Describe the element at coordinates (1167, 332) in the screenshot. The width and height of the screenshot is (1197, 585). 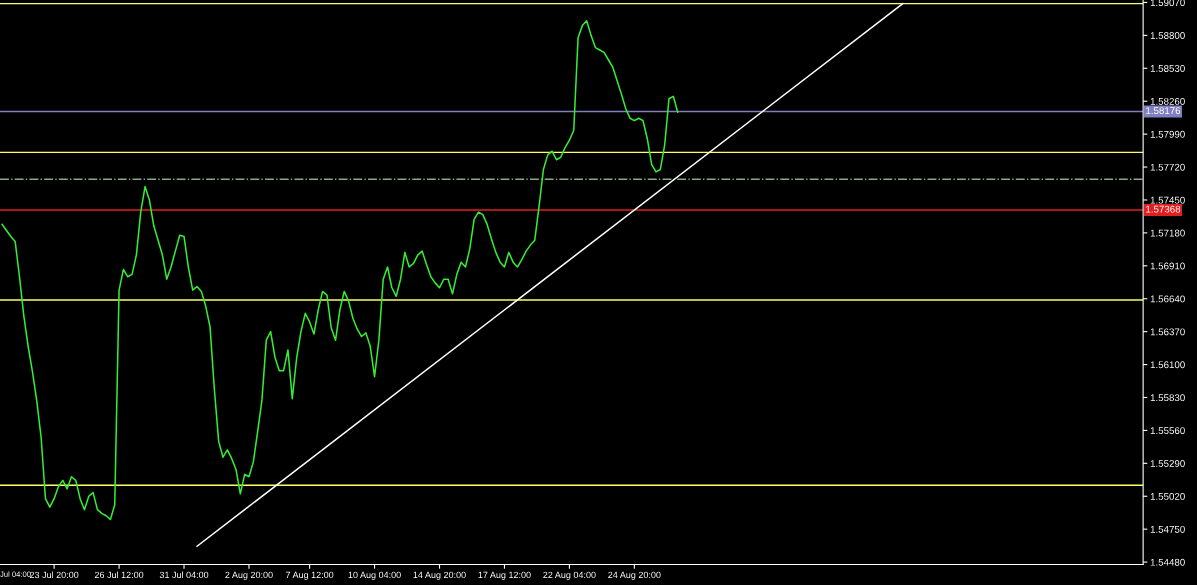
I see `y-tick-label: 1.56370` at that location.